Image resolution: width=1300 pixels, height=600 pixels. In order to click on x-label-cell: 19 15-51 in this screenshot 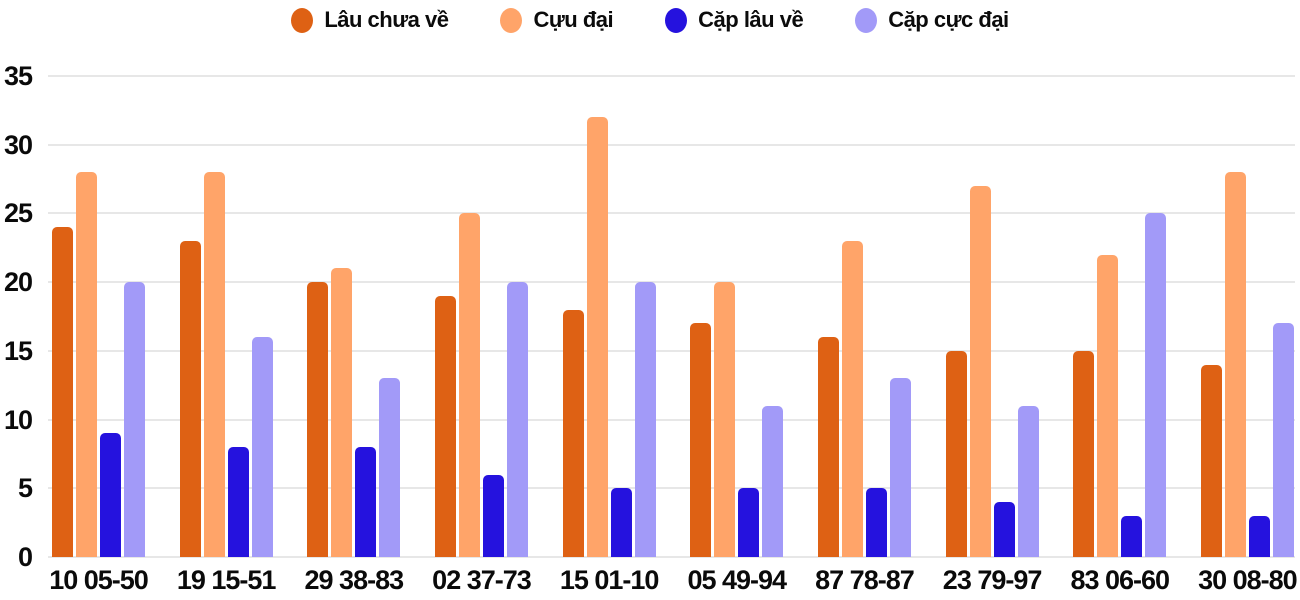, I will do `click(226, 580)`.